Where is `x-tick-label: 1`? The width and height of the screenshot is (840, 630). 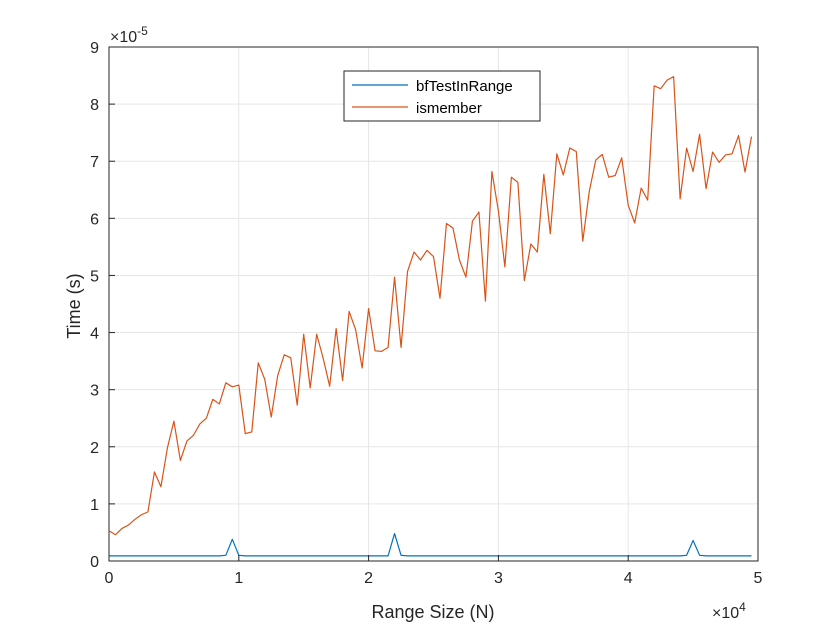 x-tick-label: 1 is located at coordinates (238, 578).